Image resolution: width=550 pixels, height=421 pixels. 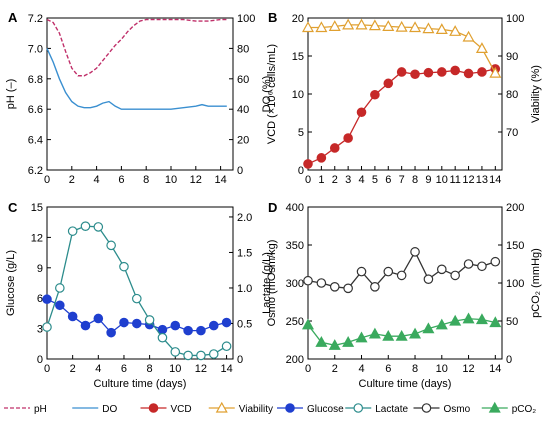 What do you see at coordinates (524, 409) in the screenshot?
I see `legend-label: pCO₂` at bounding box center [524, 409].